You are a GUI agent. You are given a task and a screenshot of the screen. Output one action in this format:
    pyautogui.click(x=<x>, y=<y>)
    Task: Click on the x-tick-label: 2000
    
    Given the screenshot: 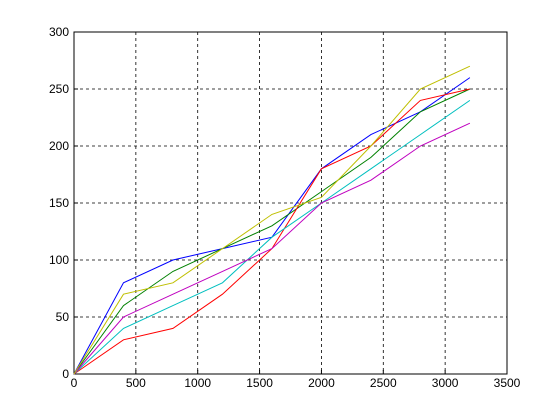 What is the action you would take?
    pyautogui.click(x=321, y=383)
    